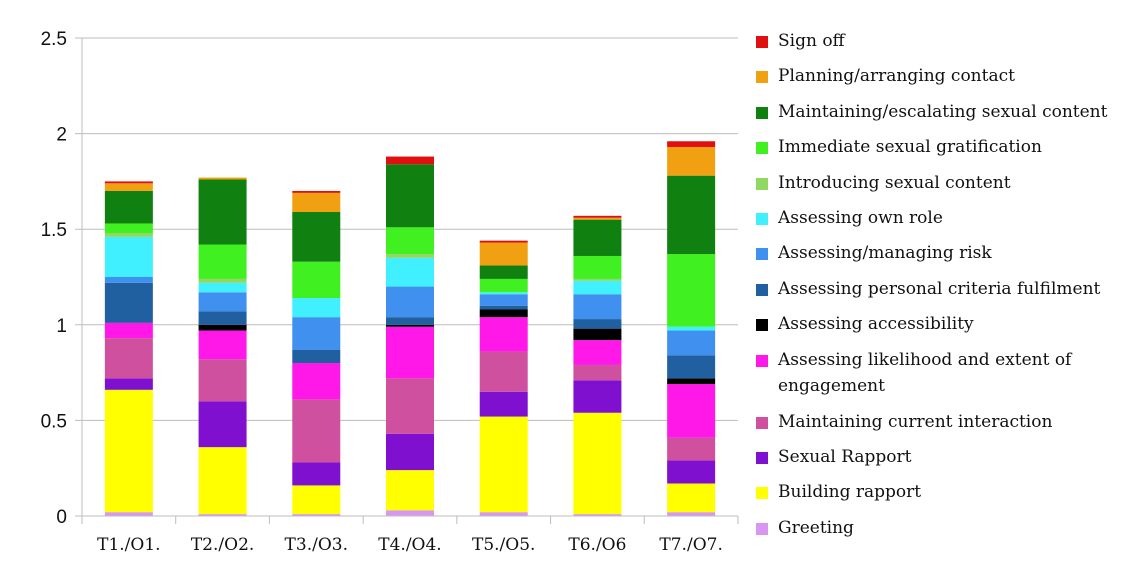 Image resolution: width=1124 pixels, height=564 pixels. Describe the element at coordinates (690, 545) in the screenshot. I see `x-tick-label: T7./O7.` at that location.